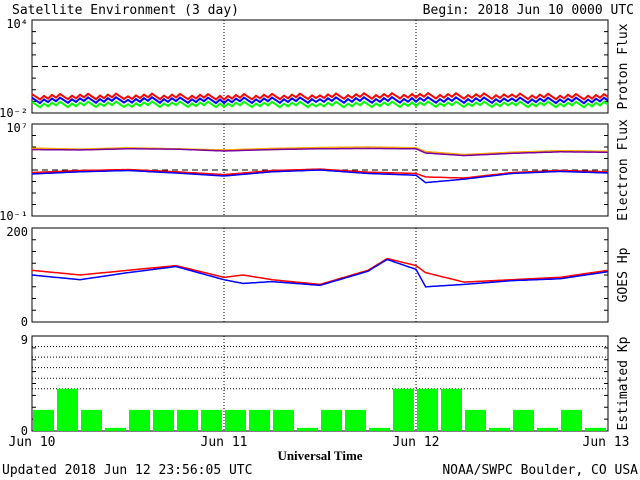 The height and width of the screenshot is (480, 640). Describe the element at coordinates (224, 442) in the screenshot. I see `x-tick-jun-11: Jun 11` at that location.